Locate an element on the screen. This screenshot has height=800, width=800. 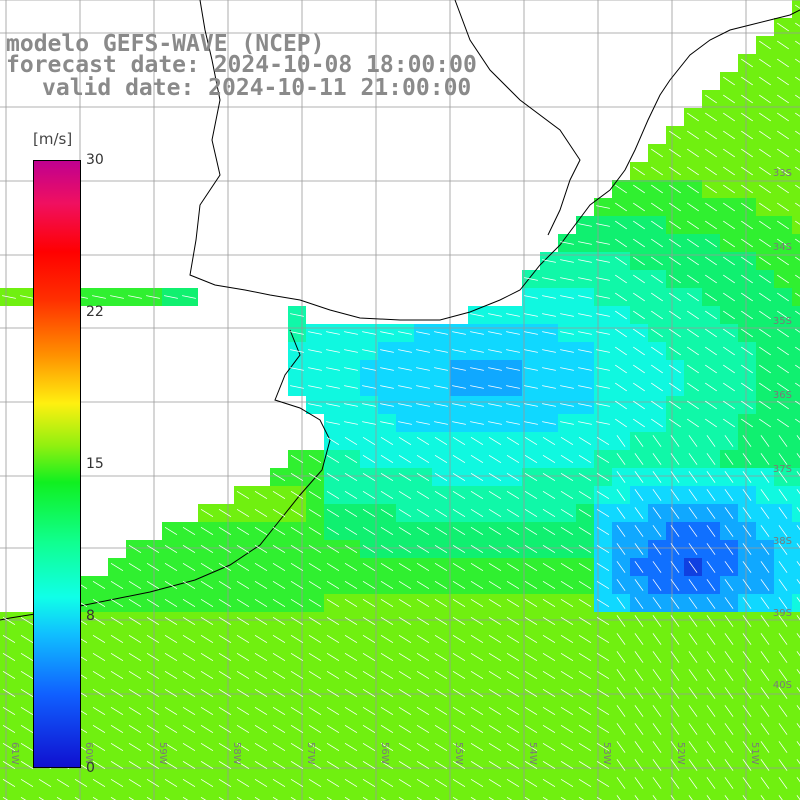
colorbar-tick: 0 is located at coordinates (90, 768).